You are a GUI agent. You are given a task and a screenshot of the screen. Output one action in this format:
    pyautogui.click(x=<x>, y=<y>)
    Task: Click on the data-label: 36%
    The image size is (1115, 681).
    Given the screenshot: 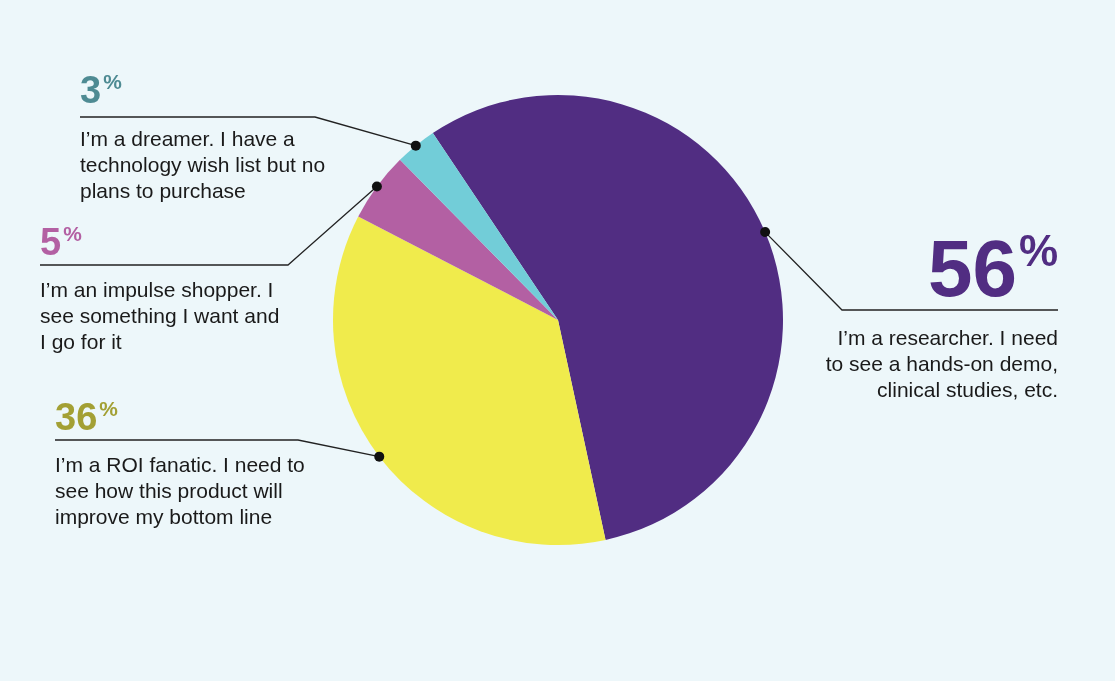 What is the action you would take?
    pyautogui.click(x=87, y=417)
    